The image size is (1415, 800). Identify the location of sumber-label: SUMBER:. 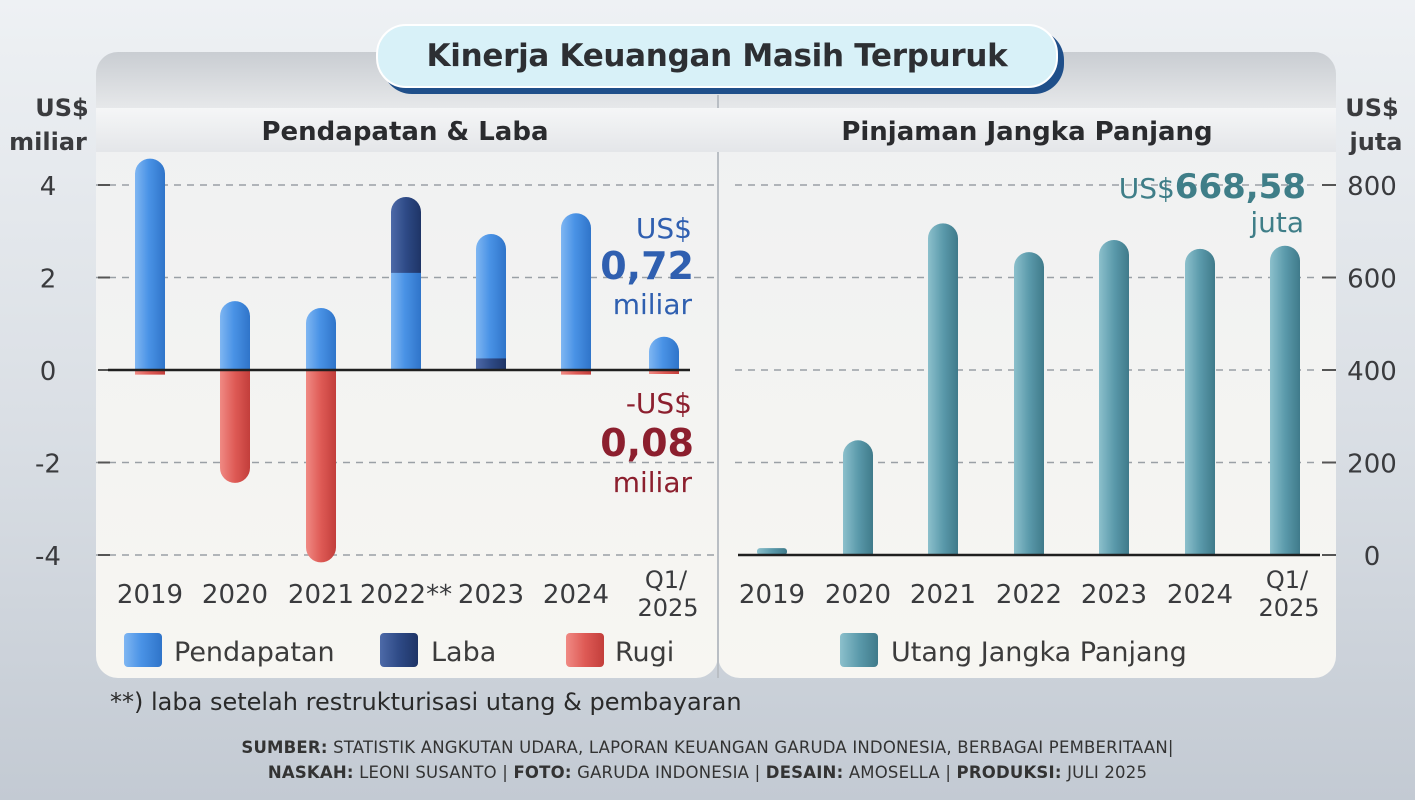
(284, 747).